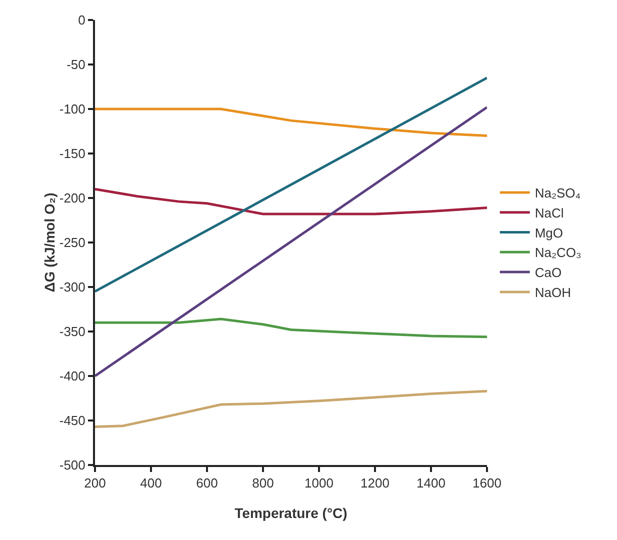 This screenshot has height=540, width=617. I want to click on x-tick-label: 1400, so click(431, 483).